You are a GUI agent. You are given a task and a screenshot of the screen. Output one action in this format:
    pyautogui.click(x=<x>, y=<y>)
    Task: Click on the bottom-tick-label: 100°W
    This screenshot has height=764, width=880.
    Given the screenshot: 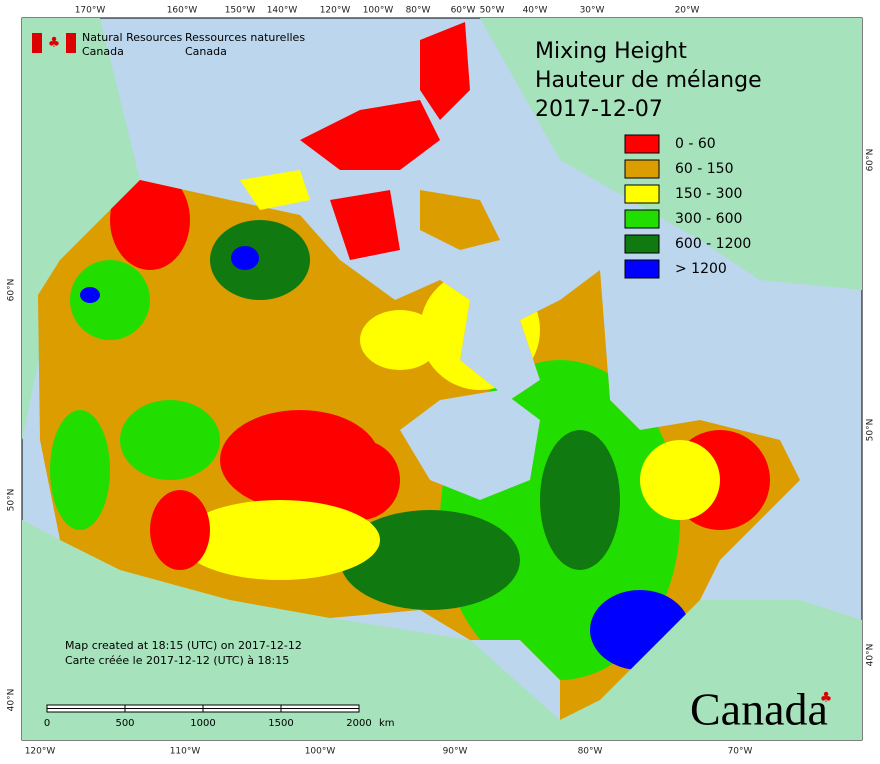 What is the action you would take?
    pyautogui.click(x=320, y=752)
    